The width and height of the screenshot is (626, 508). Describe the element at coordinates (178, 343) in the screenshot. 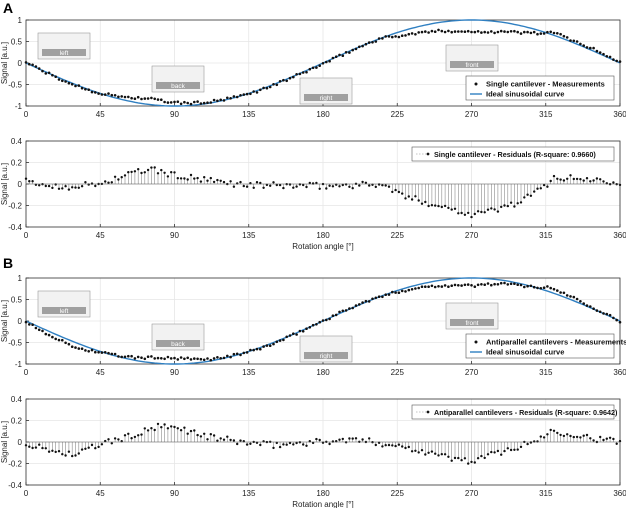

I see `inset-base-bar` at that location.